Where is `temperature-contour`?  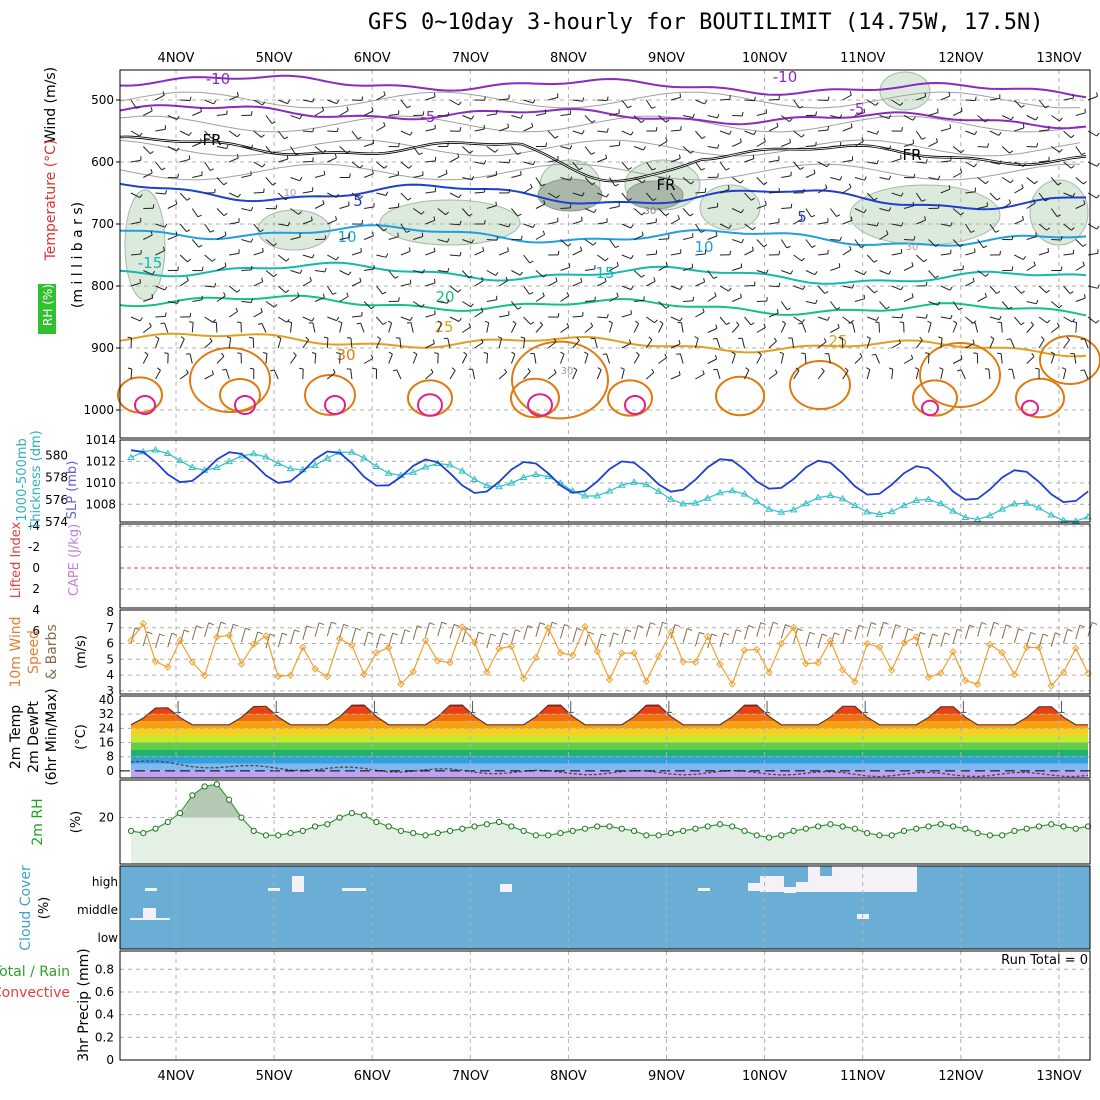 temperature-contour is located at coordinates (603, 235).